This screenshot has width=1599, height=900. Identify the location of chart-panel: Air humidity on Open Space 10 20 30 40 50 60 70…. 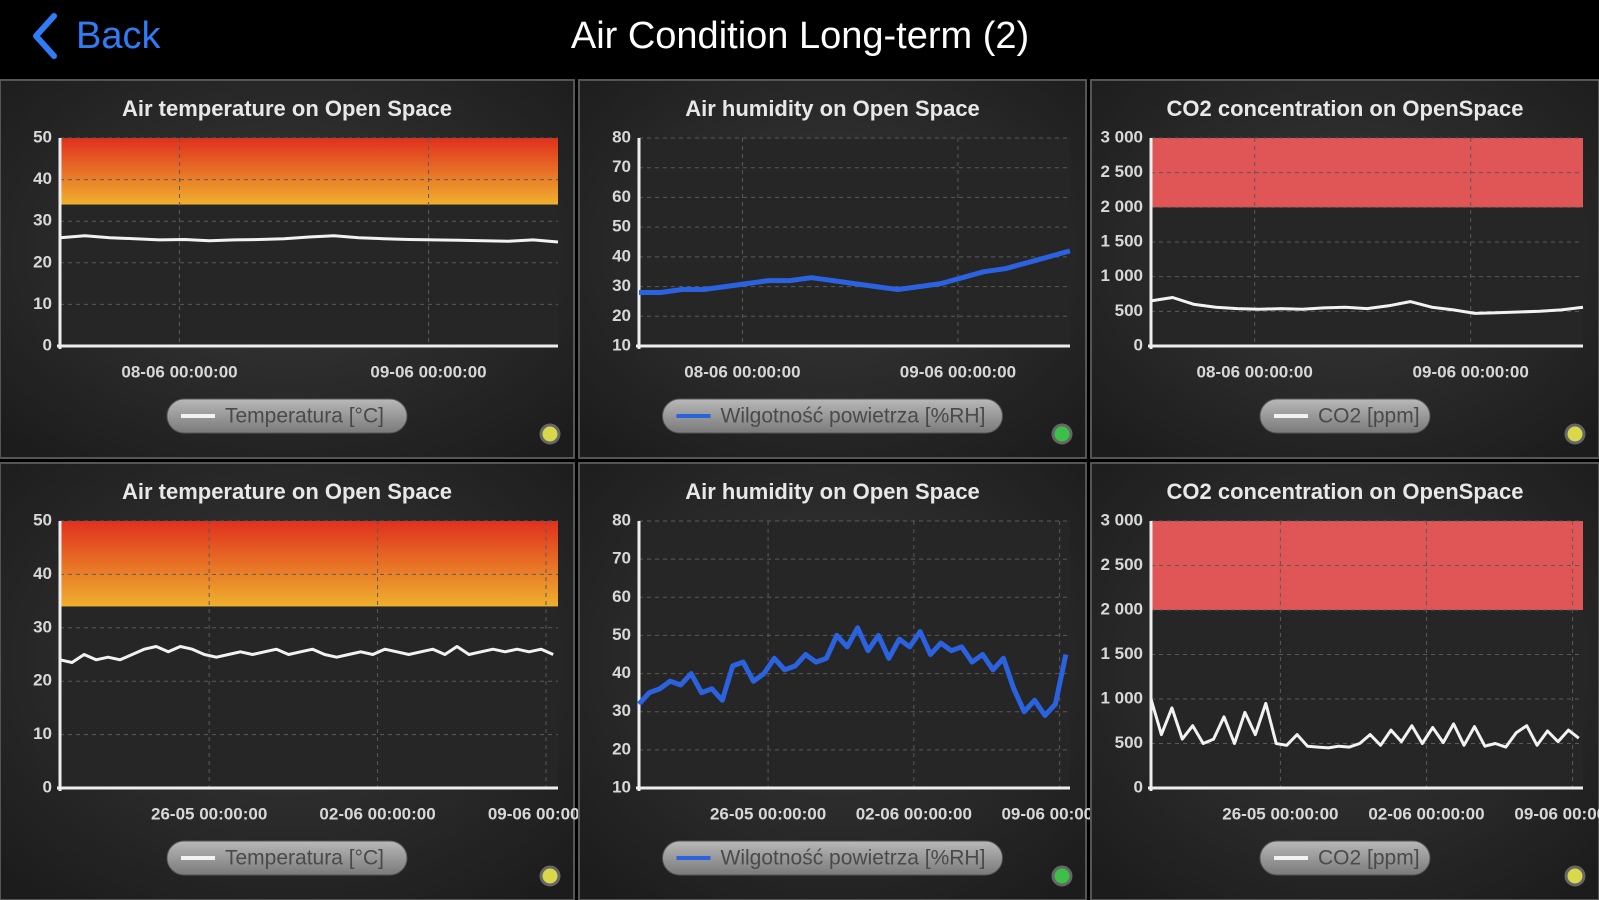
(832, 269).